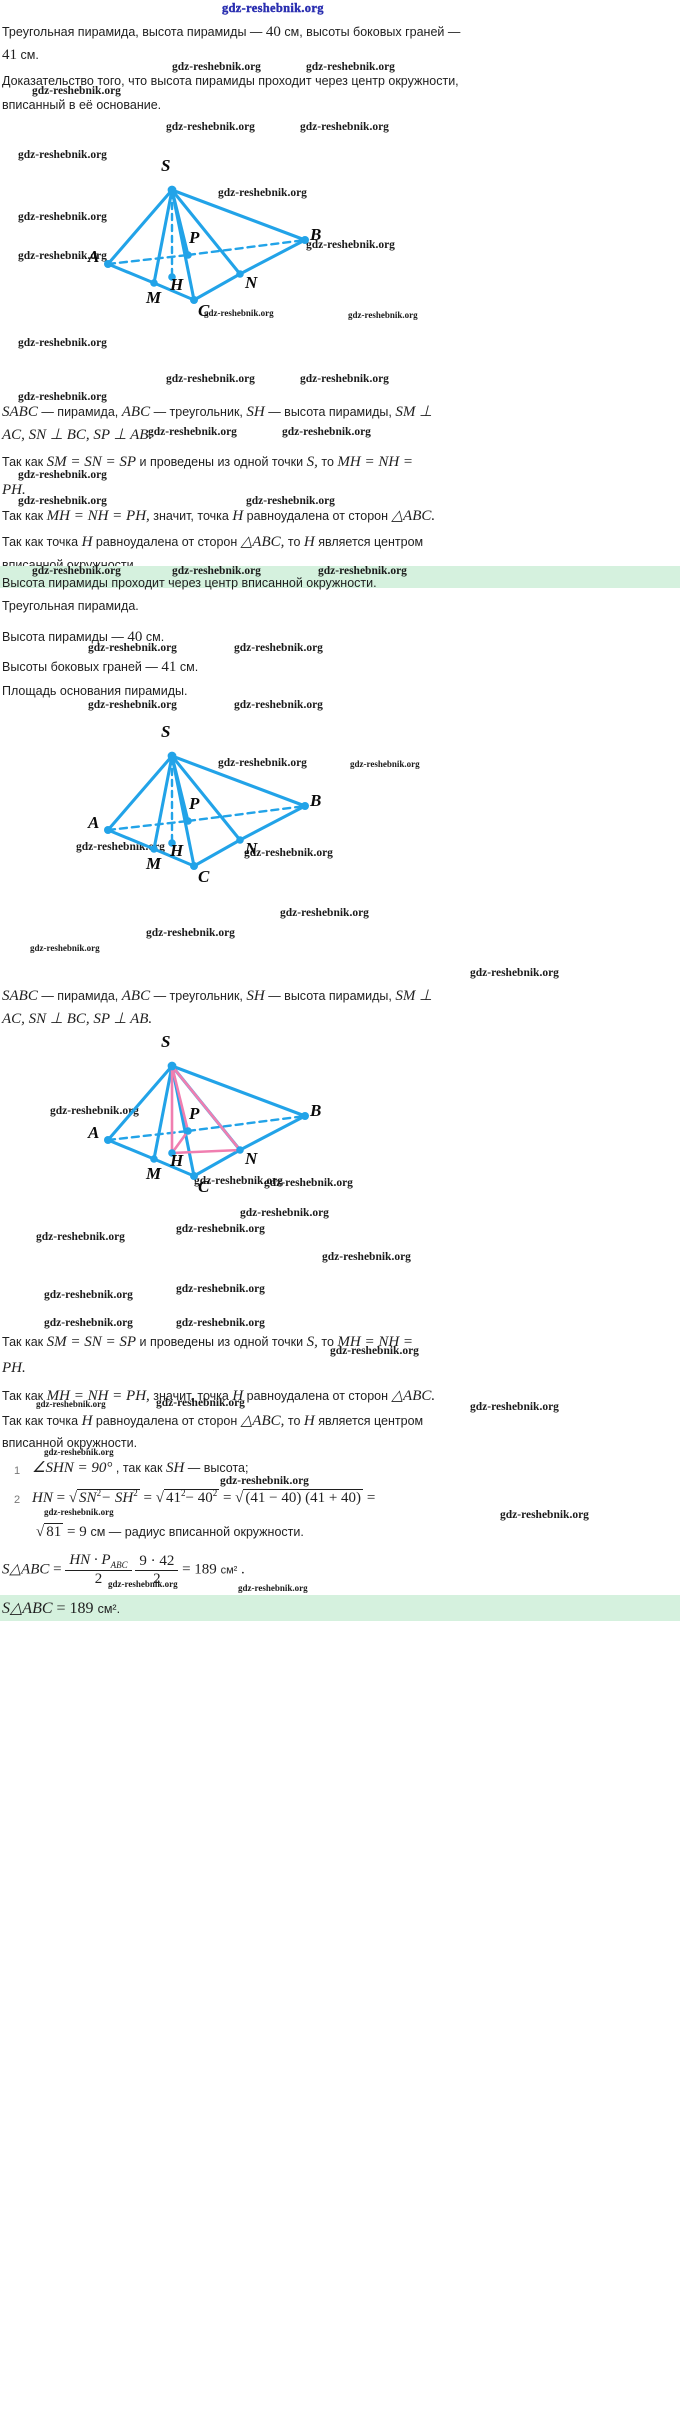  I want to click on figure2-label-M: M, so click(154, 863).